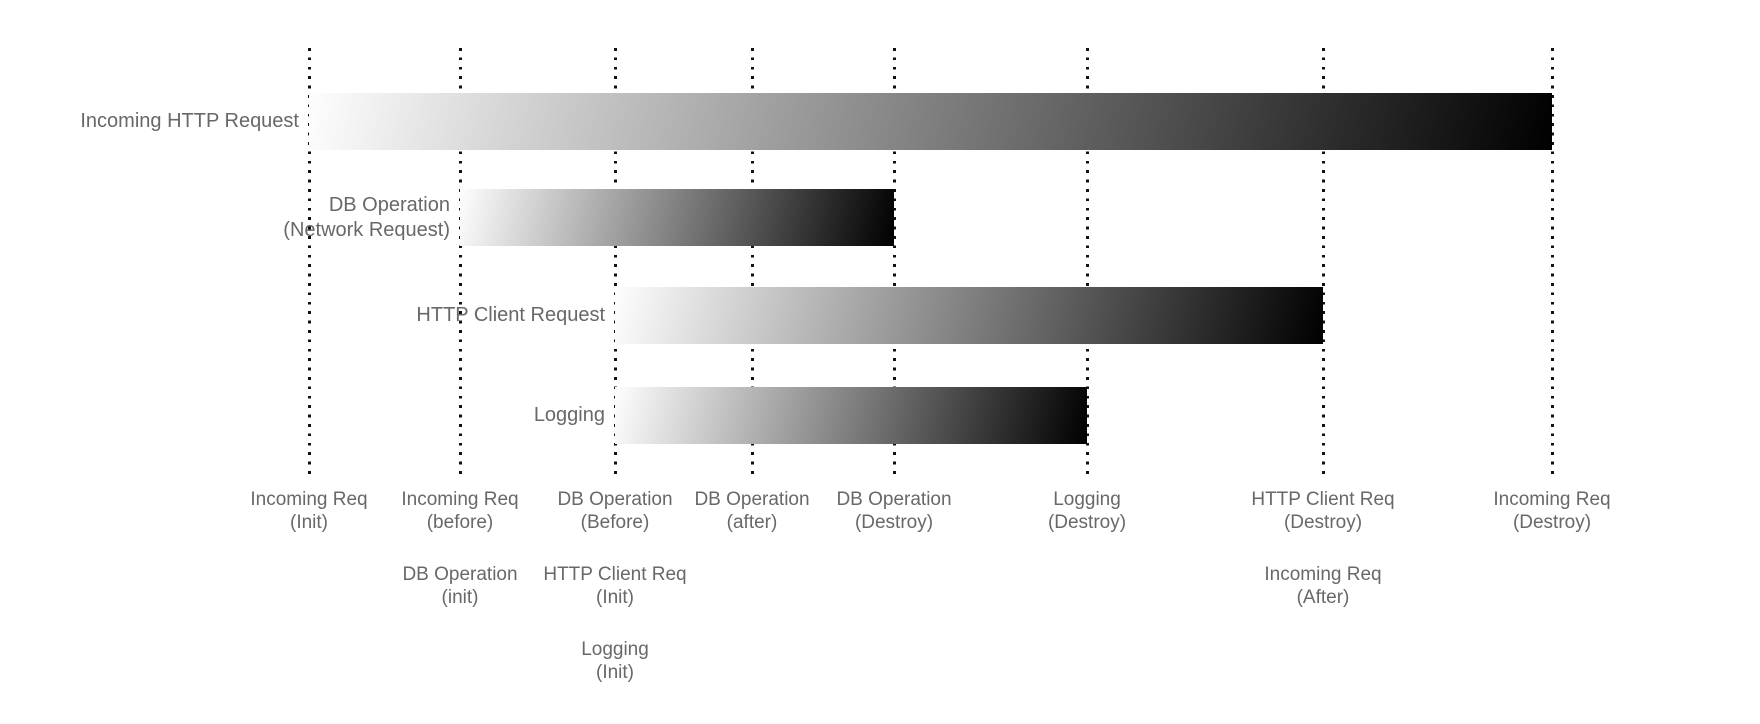 The image size is (1760, 724). What do you see at coordinates (460, 511) in the screenshot?
I see `event-label: Incoming Req (before)` at bounding box center [460, 511].